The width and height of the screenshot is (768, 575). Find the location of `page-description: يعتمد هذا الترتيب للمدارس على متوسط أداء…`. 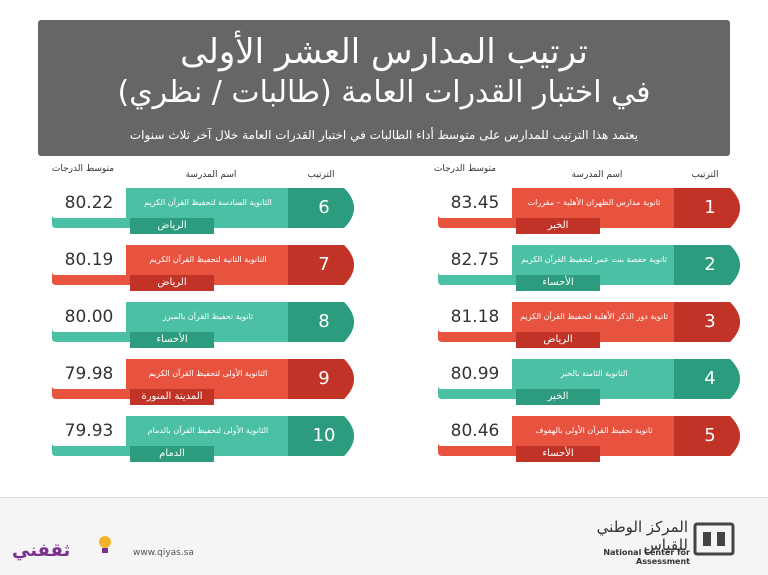

page-description: يعتمد هذا الترتيب للمدارس على متوسط أداء… is located at coordinates (384, 135).